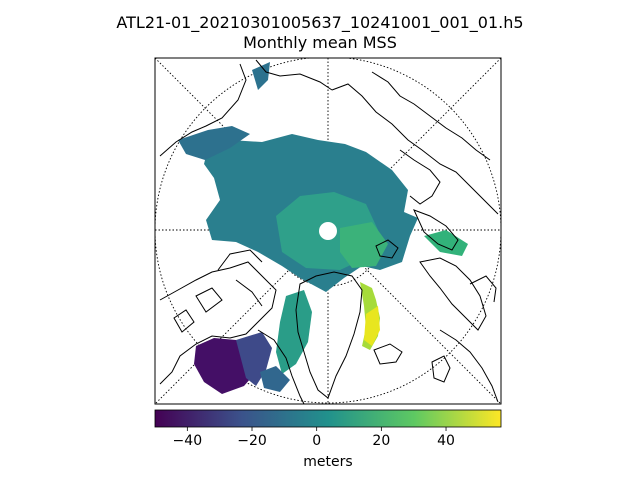 Image resolution: width=640 pixels, height=480 pixels. What do you see at coordinates (446, 441) in the screenshot?
I see `colorbar-tick-label: 40` at bounding box center [446, 441].